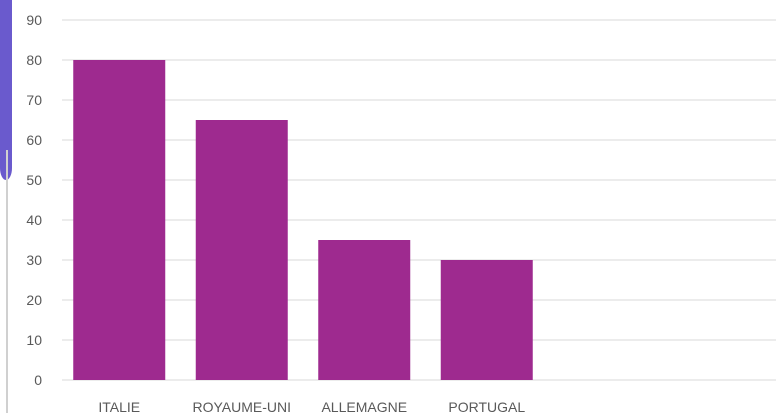  I want to click on y-tick-label: 10, so click(34, 340).